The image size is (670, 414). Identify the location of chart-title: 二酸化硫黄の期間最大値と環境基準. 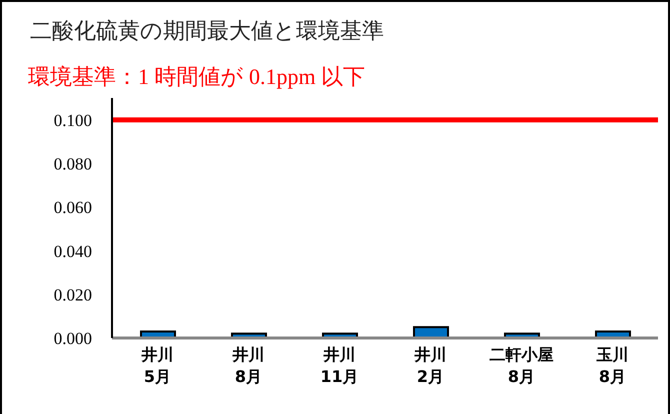
(207, 31).